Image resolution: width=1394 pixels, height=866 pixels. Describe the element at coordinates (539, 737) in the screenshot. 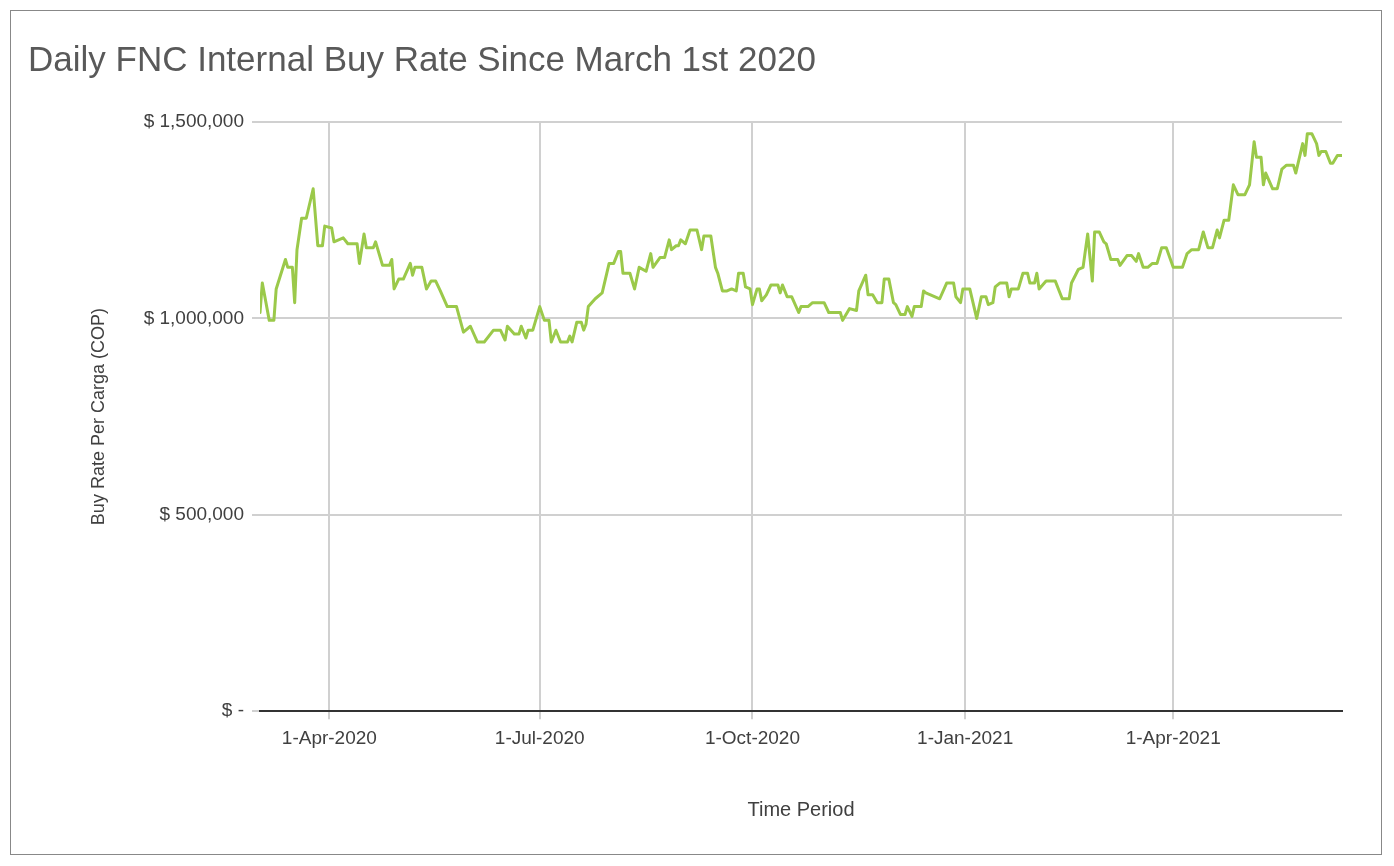

I see `x-tick-label: 1-Jul-2020` at that location.